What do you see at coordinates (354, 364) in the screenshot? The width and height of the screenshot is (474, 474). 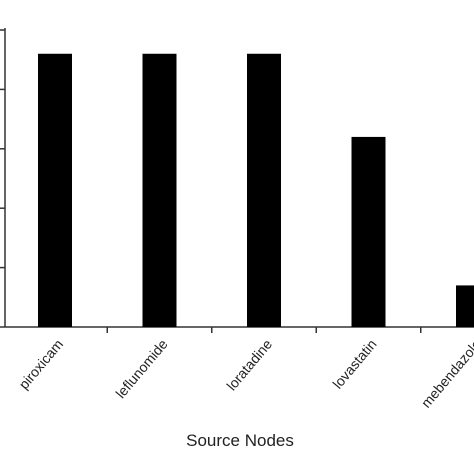 I see `x-tick-label: lovastatin` at bounding box center [354, 364].